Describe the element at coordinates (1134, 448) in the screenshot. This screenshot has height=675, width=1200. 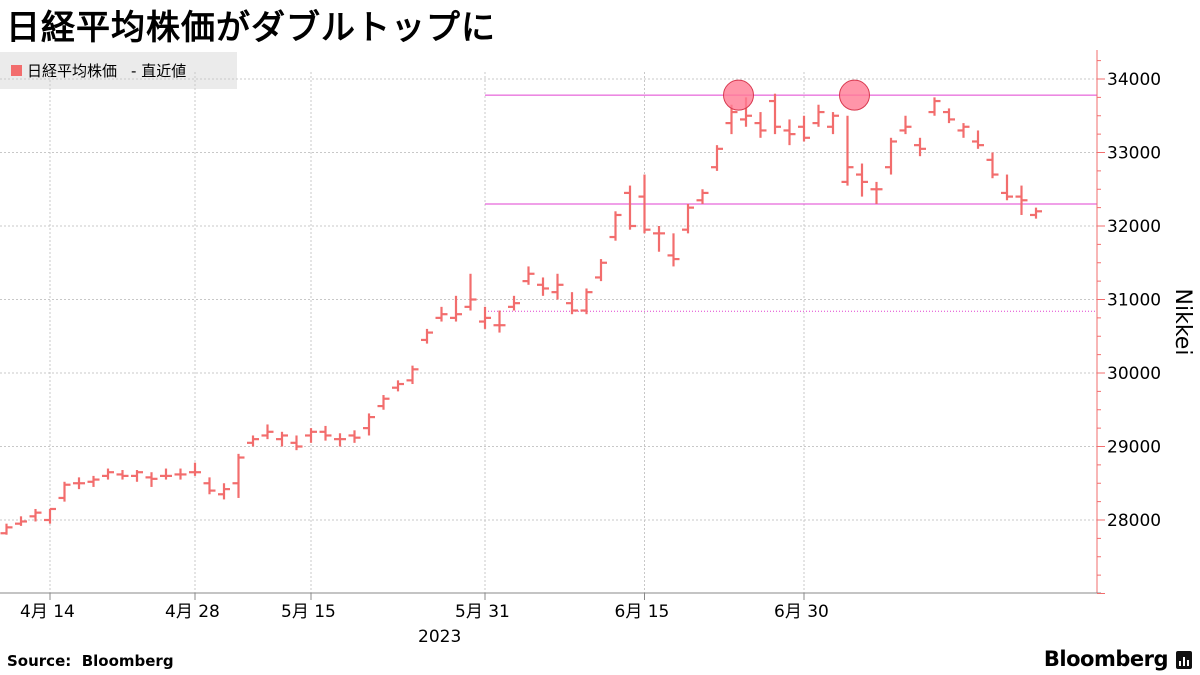
I see `y-tick-label: 29000` at that location.